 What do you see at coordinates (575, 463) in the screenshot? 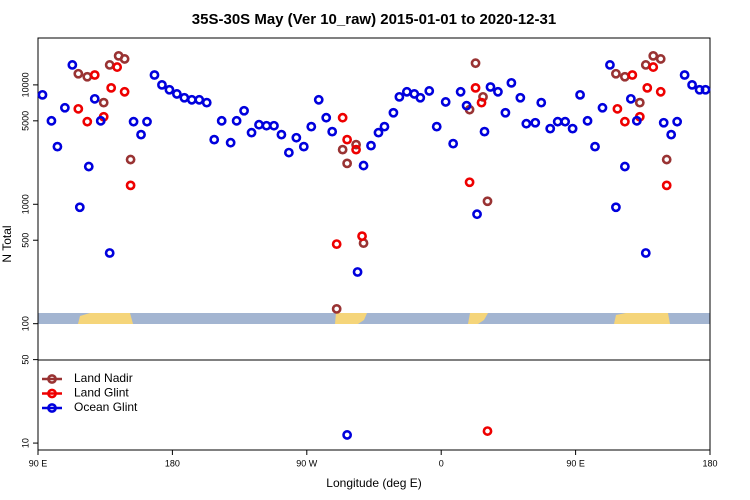
I see `x-tick-label: 90 E` at bounding box center [575, 463].